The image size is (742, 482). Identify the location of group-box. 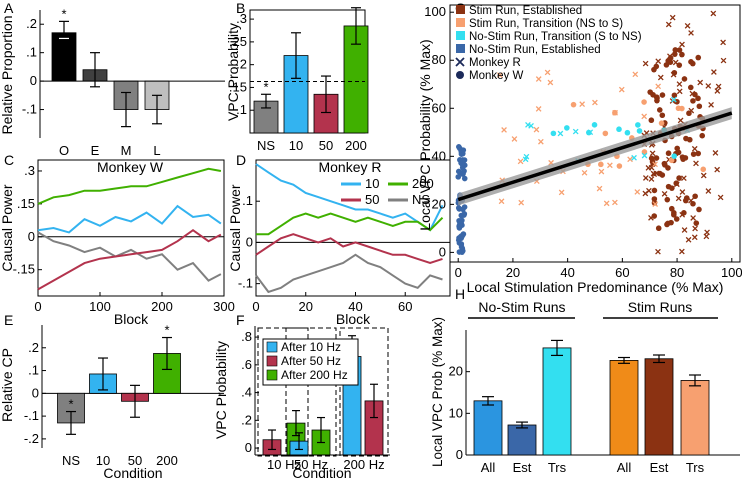
(364, 392).